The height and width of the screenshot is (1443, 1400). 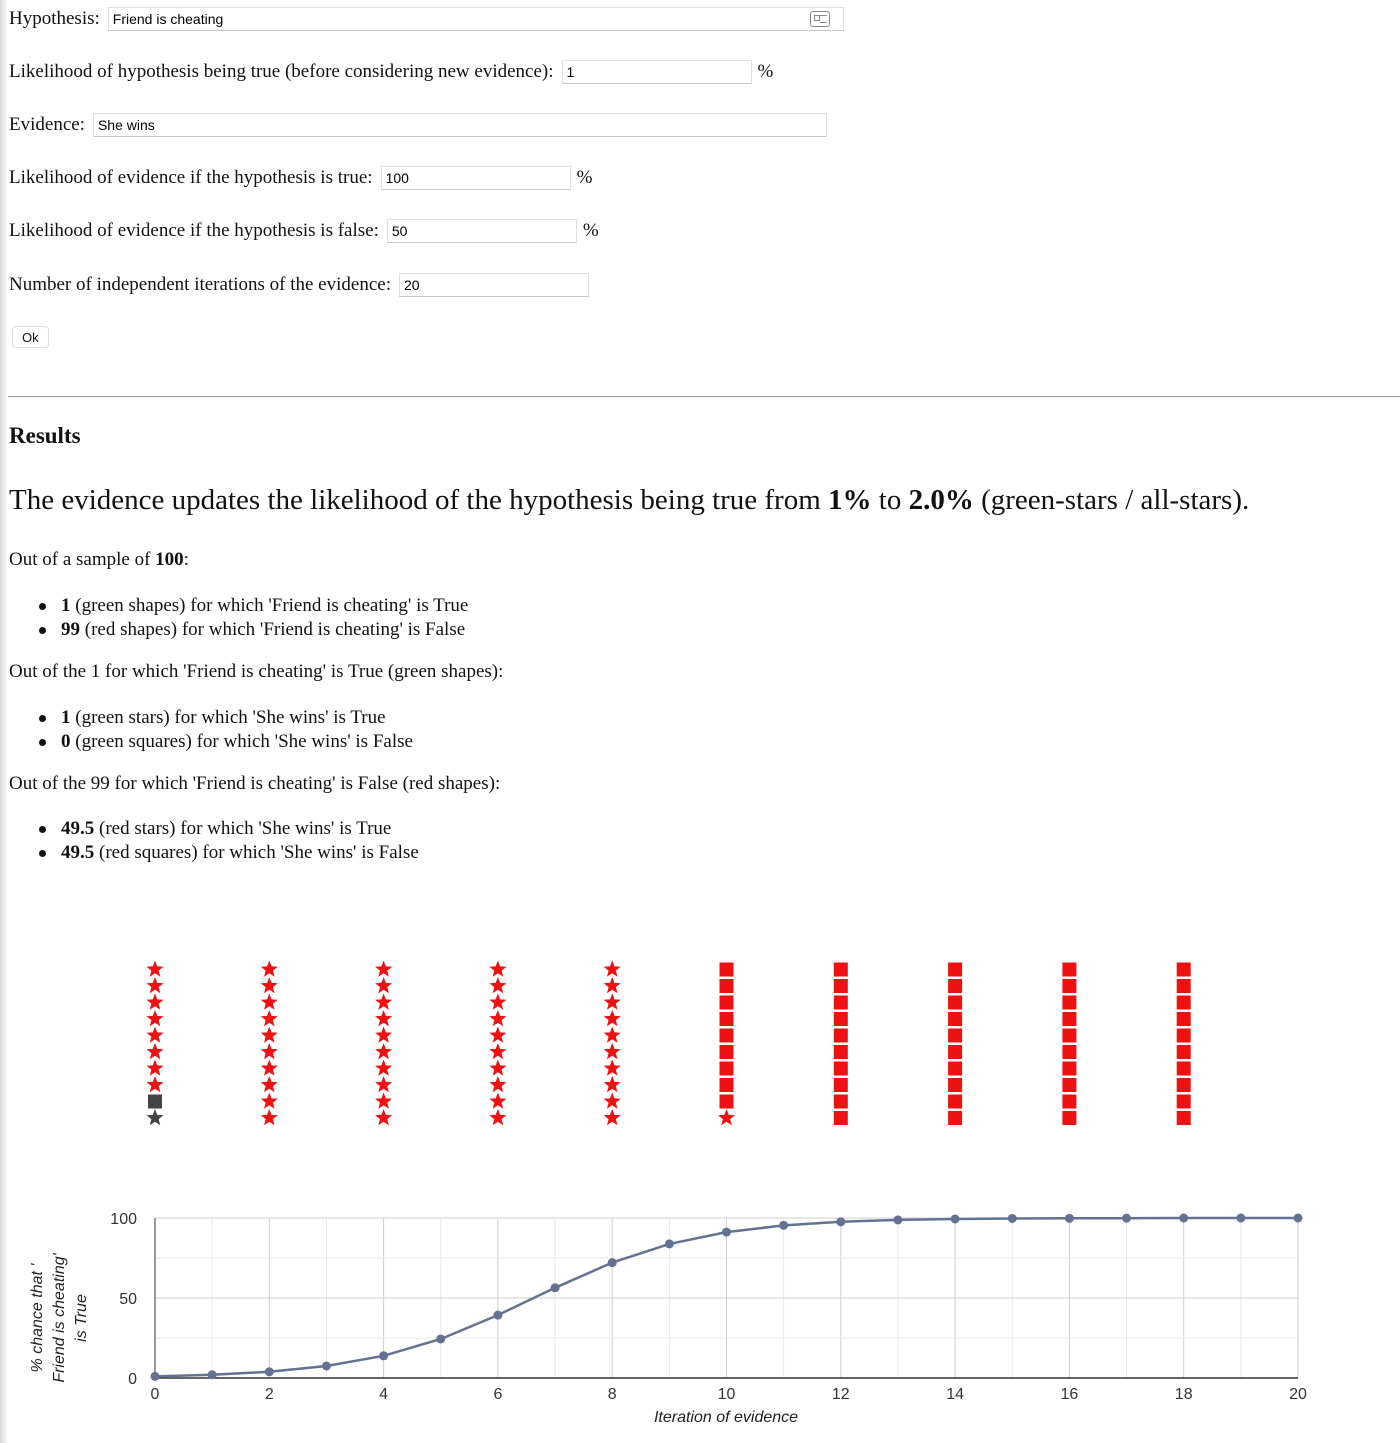 I want to click on chart-axes: 0 2 4 6 8 10 12 14 16 18 20 0 50 100, so click(x=708, y=1307).